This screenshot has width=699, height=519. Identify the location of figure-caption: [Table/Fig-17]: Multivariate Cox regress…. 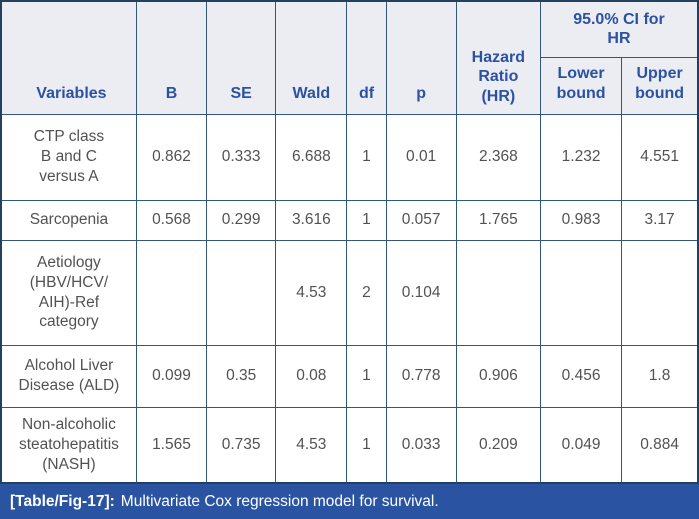
(349, 501).